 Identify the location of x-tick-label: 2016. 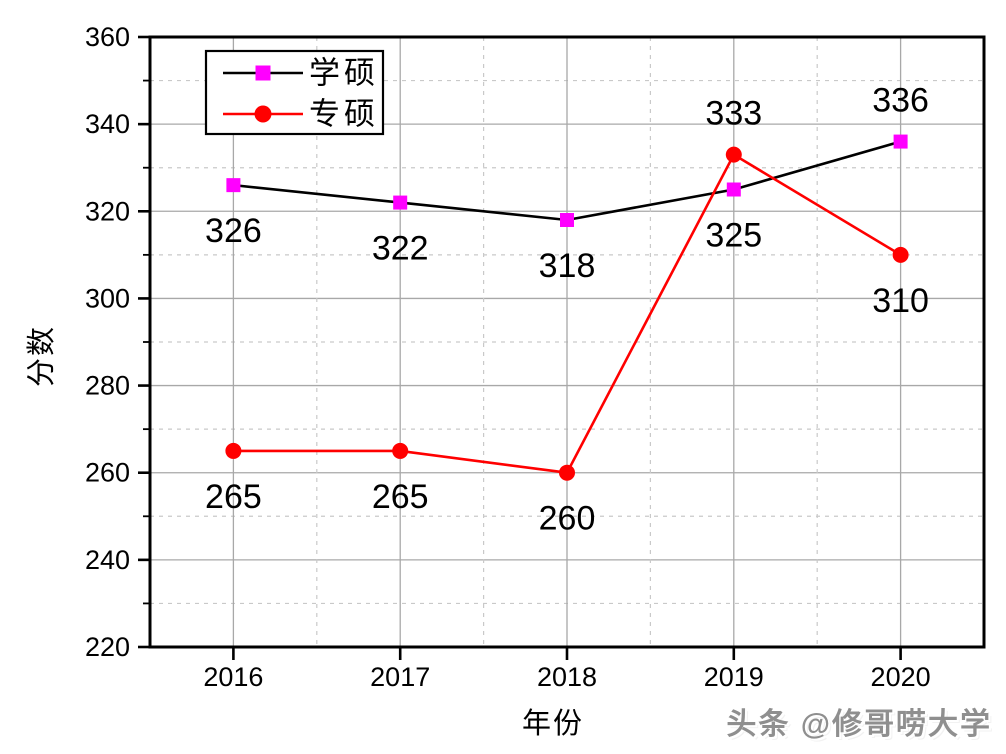
(233, 677).